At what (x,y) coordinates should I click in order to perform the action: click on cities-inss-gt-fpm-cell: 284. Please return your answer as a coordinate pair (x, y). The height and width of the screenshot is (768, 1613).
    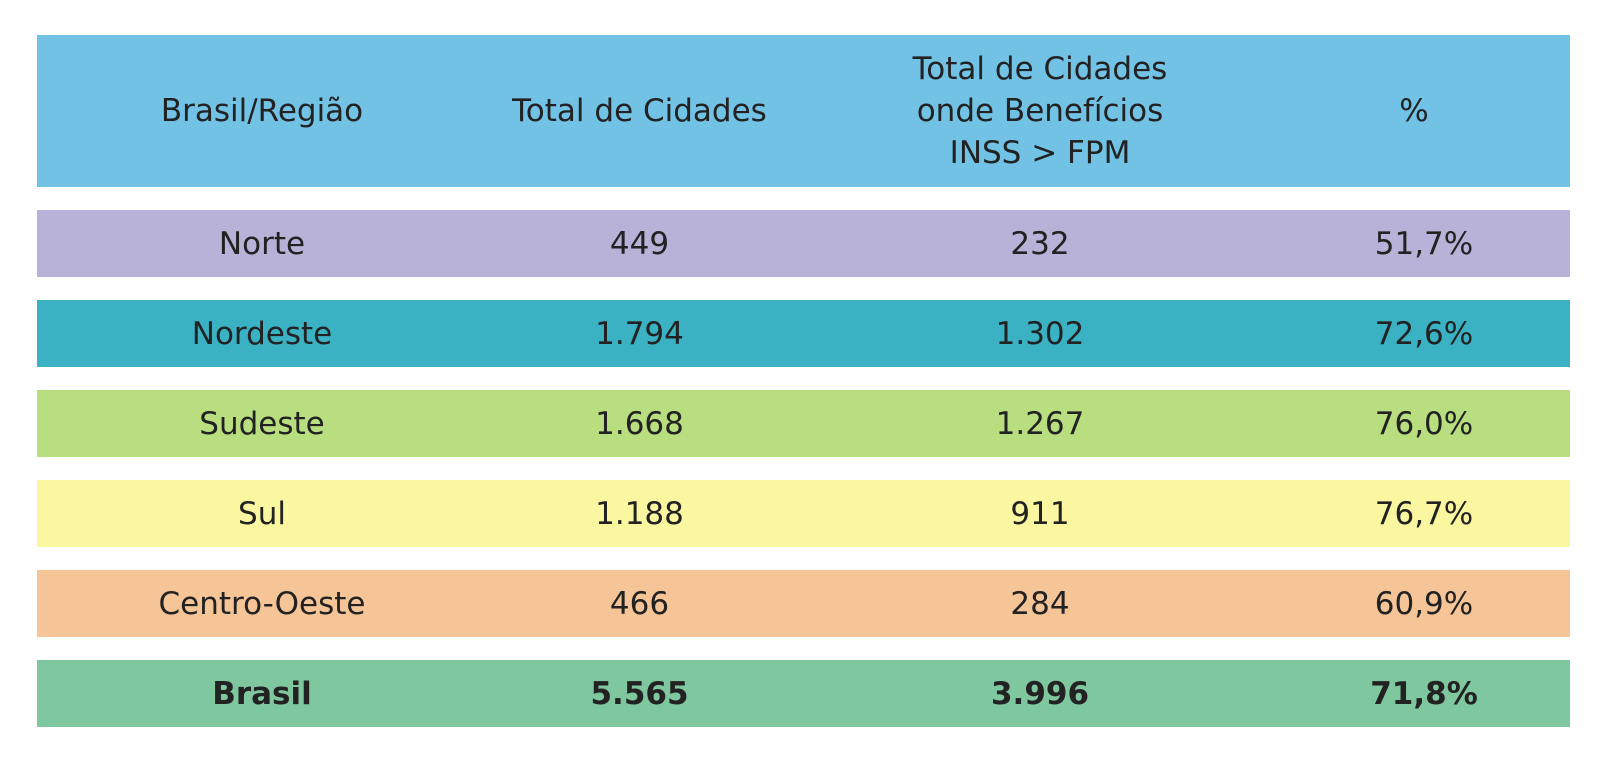
    Looking at the image, I should click on (1040, 603).